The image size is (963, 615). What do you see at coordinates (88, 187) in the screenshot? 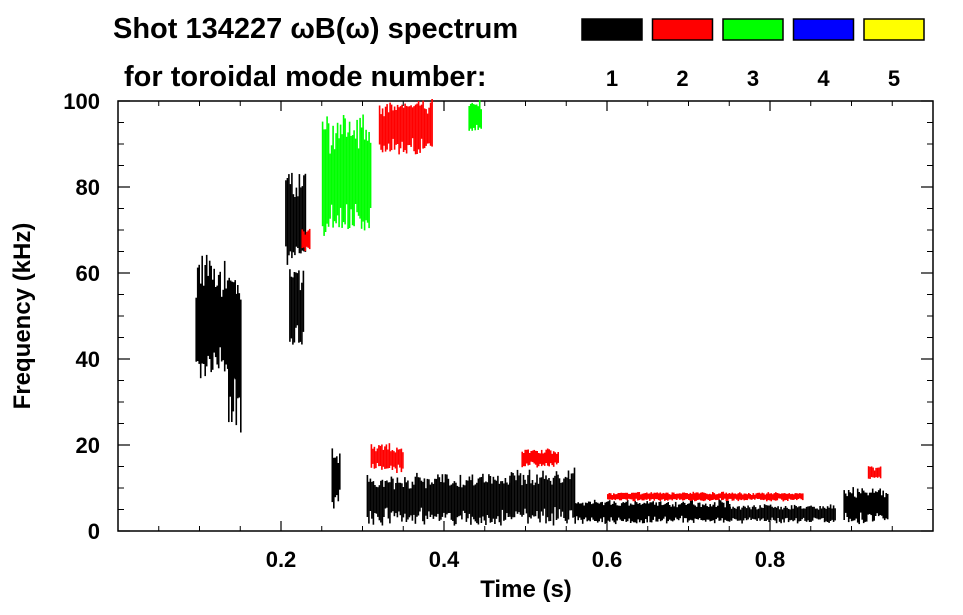
I see `y-tick-label: 80` at bounding box center [88, 187].